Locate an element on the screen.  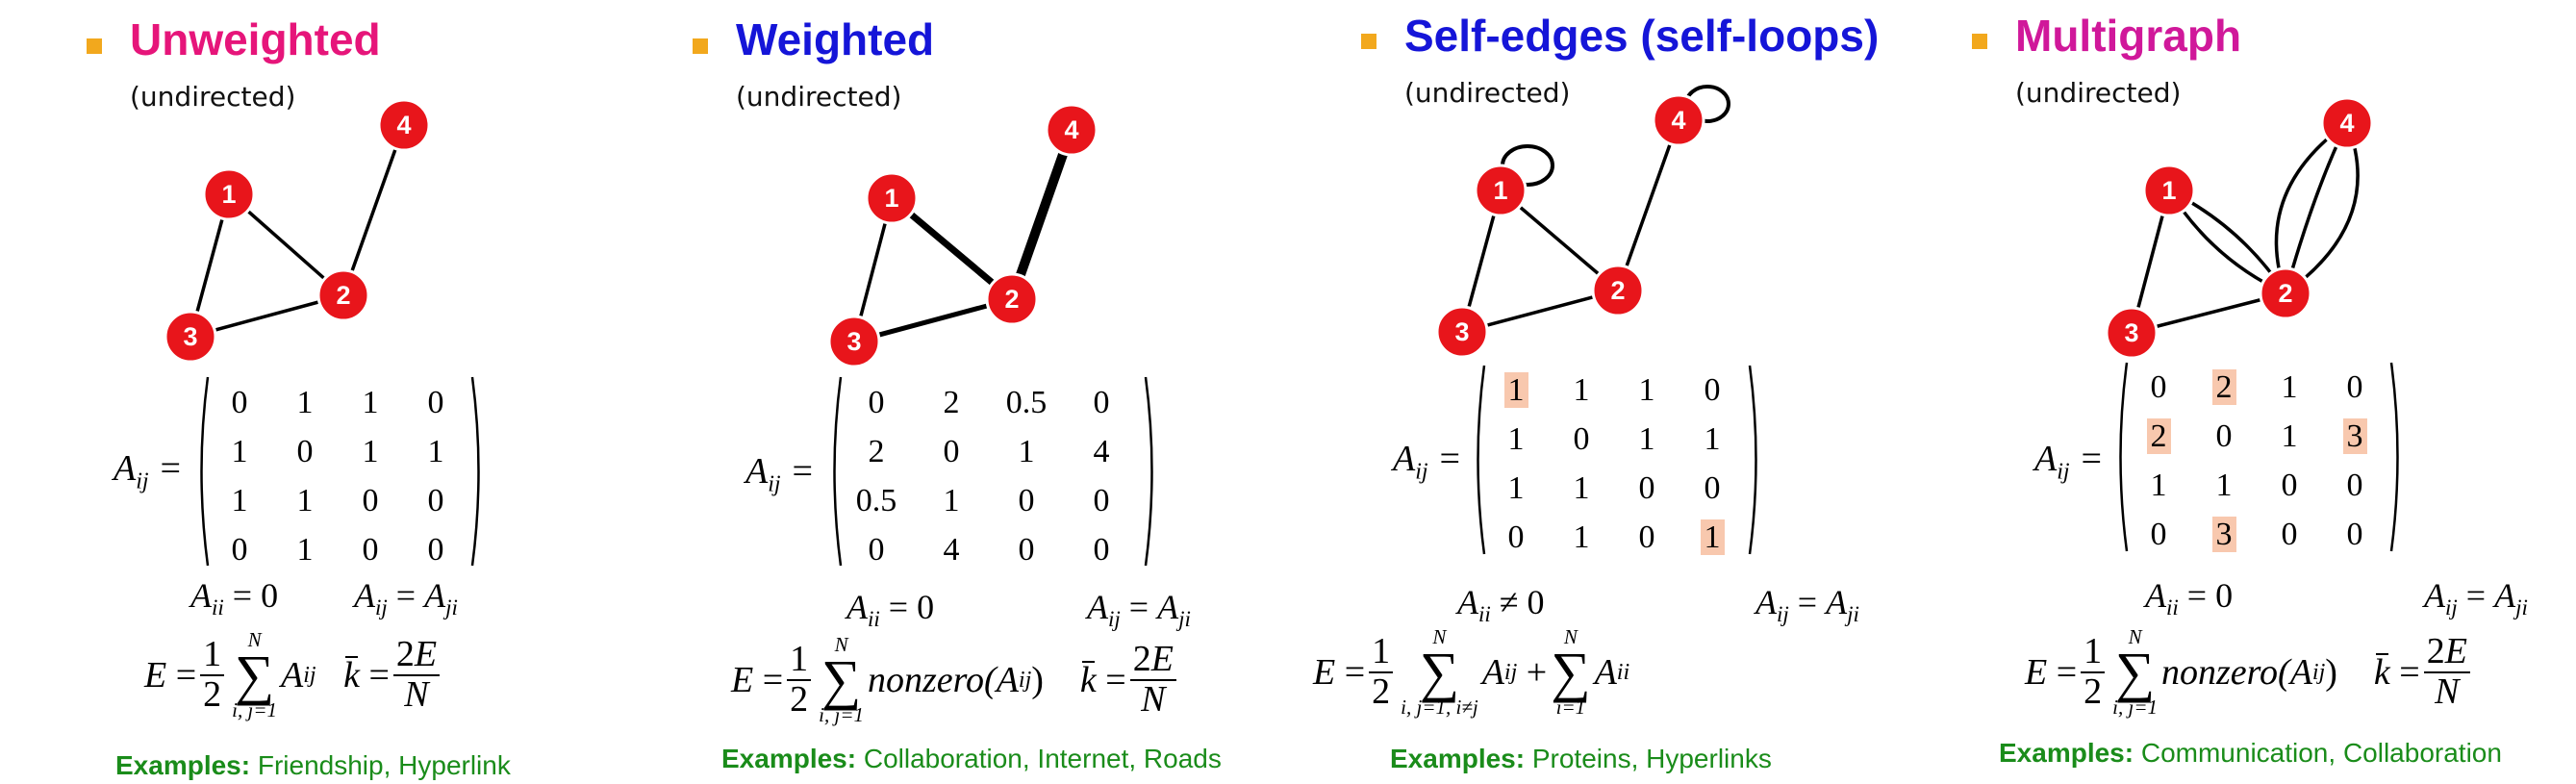
adjacency-matrix: 0 2 0.5 0 2 0 1 4 0.5 1 0 0 0 4 0 0 is located at coordinates (989, 476).